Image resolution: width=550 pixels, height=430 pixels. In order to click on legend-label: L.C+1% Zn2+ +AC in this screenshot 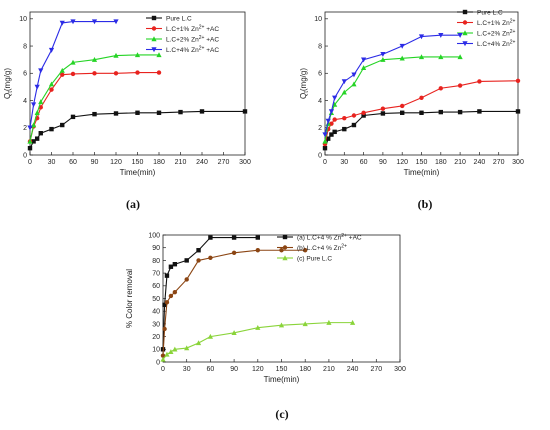, I will do `click(192, 28)`.